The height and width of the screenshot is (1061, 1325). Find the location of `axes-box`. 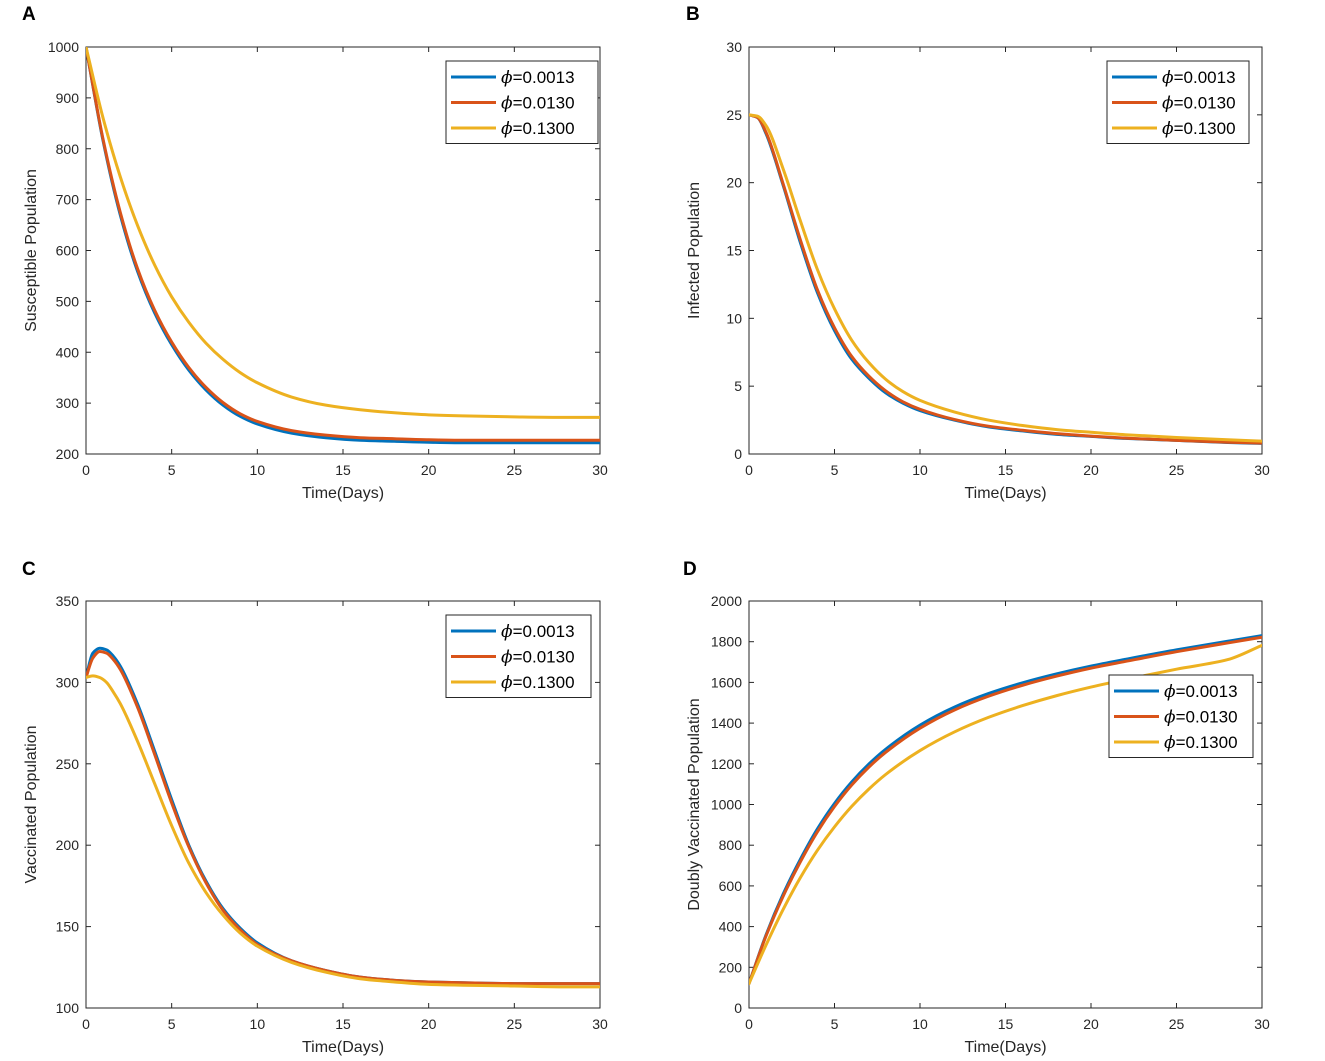

axes-box is located at coordinates (1005, 804).